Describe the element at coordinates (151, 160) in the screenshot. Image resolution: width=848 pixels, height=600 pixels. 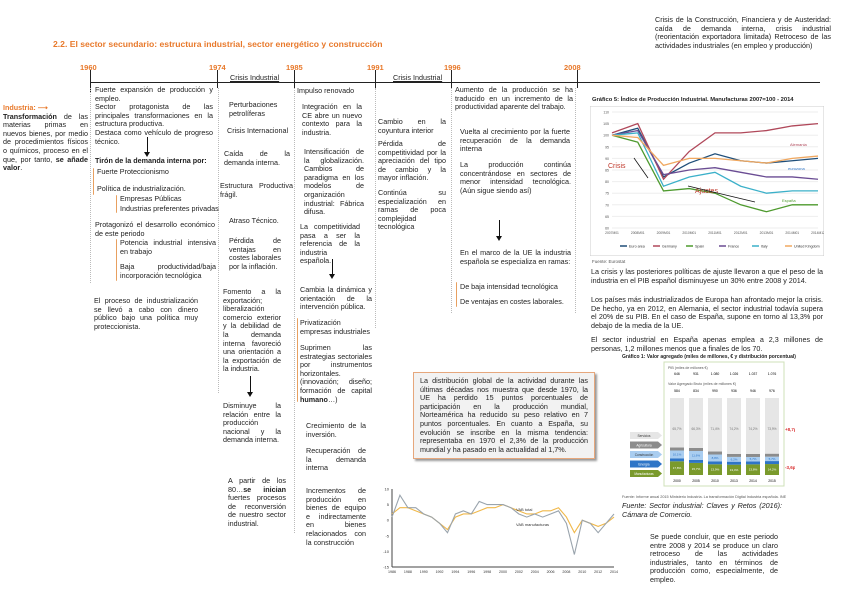
I see `pull-title: Tirón de la demanda interna por:` at that location.